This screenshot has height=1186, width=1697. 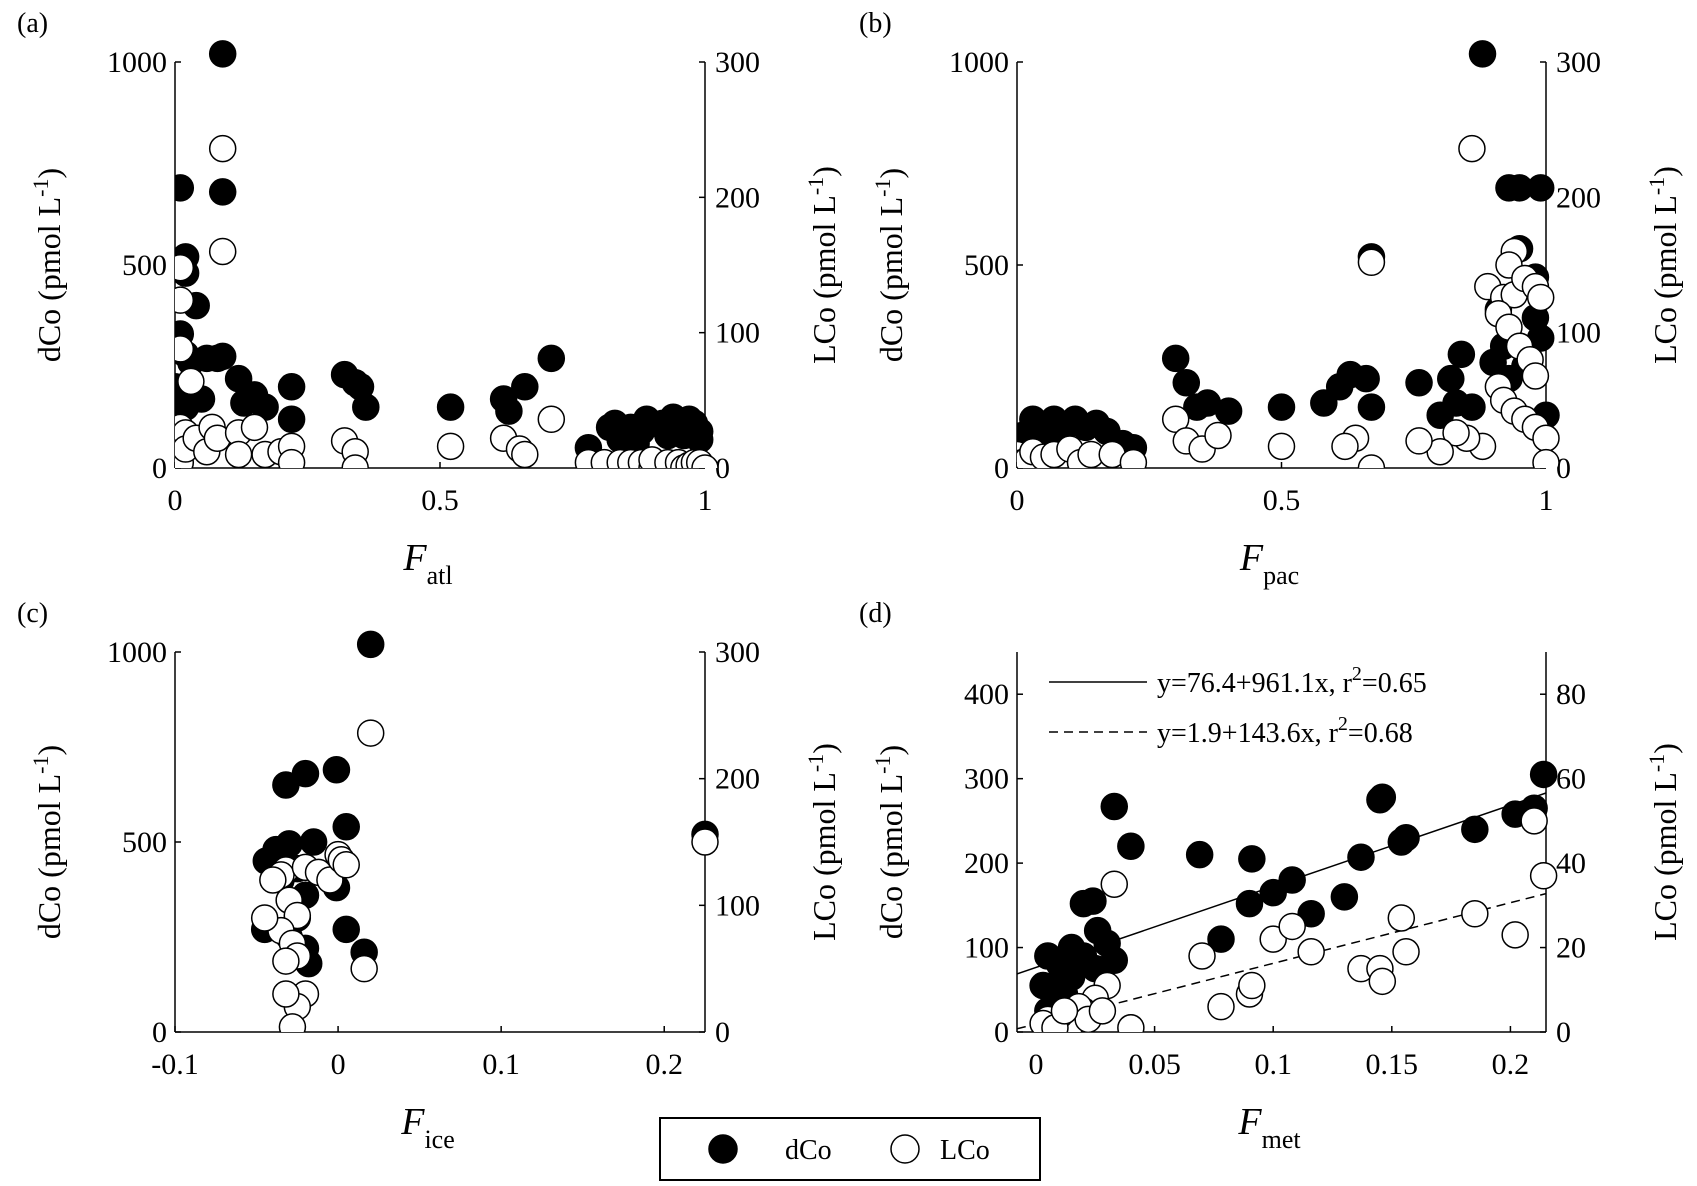 What do you see at coordinates (427, 563) in the screenshot?
I see `x-axis-label: Fatl` at bounding box center [427, 563].